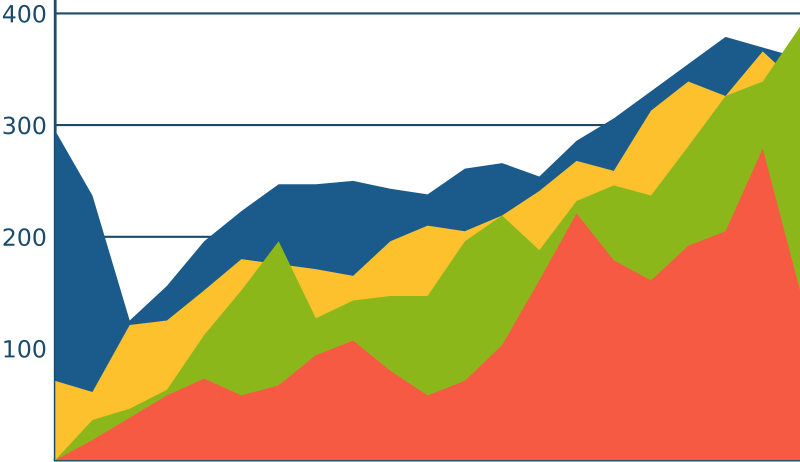  I want to click on y-tick-label: 100, so click(25, 349).